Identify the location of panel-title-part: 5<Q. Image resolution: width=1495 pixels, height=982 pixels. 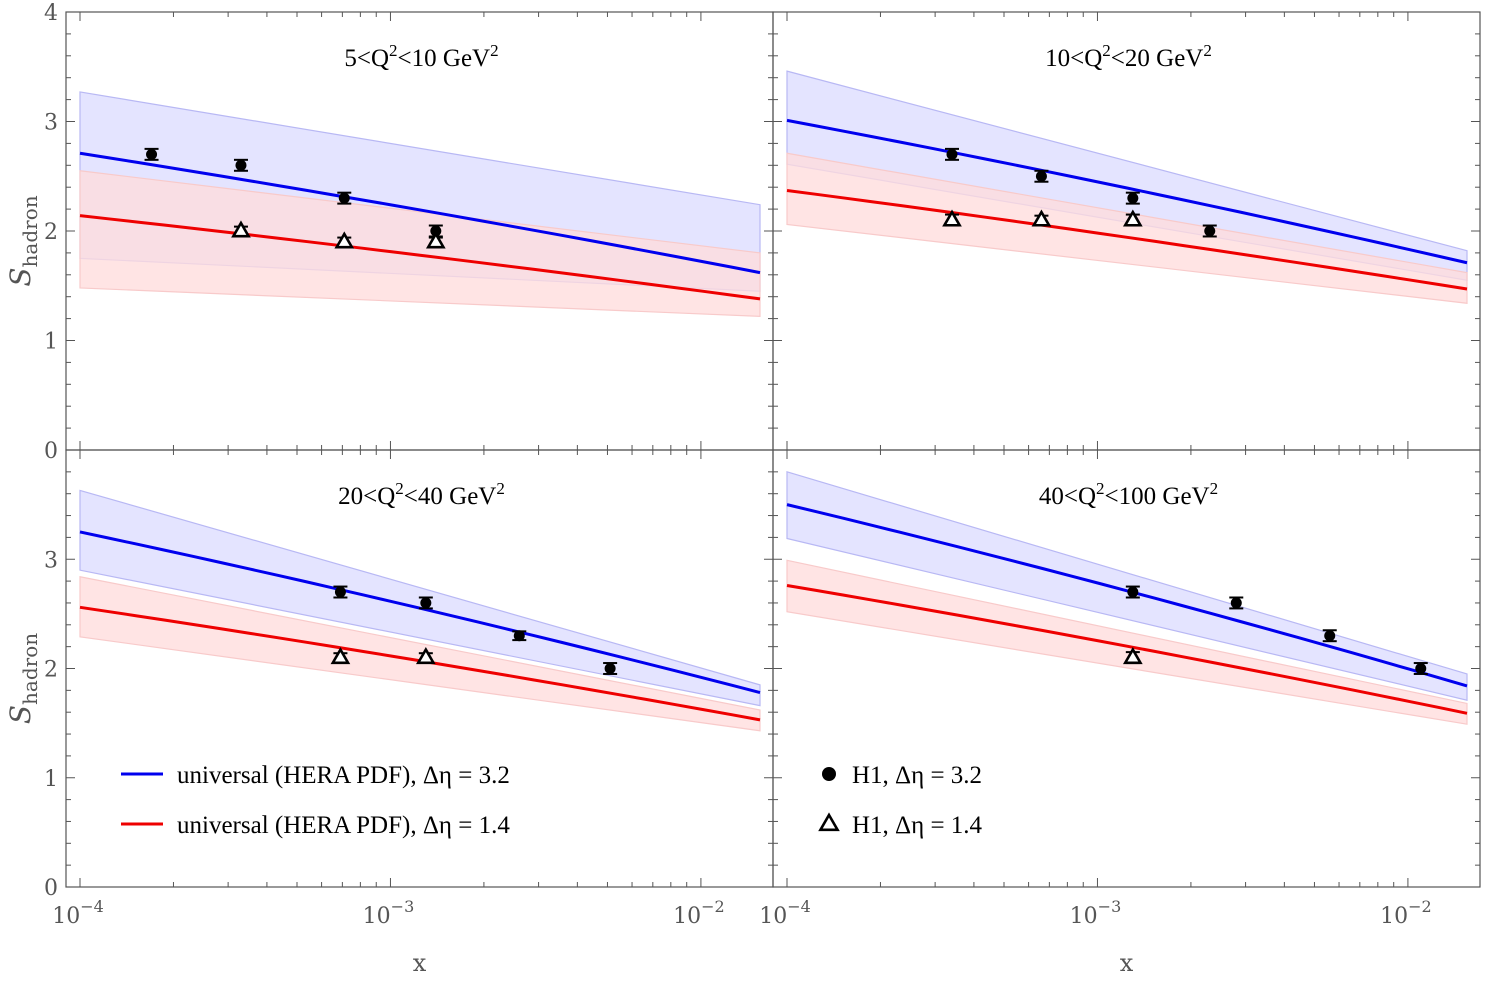
(366, 58).